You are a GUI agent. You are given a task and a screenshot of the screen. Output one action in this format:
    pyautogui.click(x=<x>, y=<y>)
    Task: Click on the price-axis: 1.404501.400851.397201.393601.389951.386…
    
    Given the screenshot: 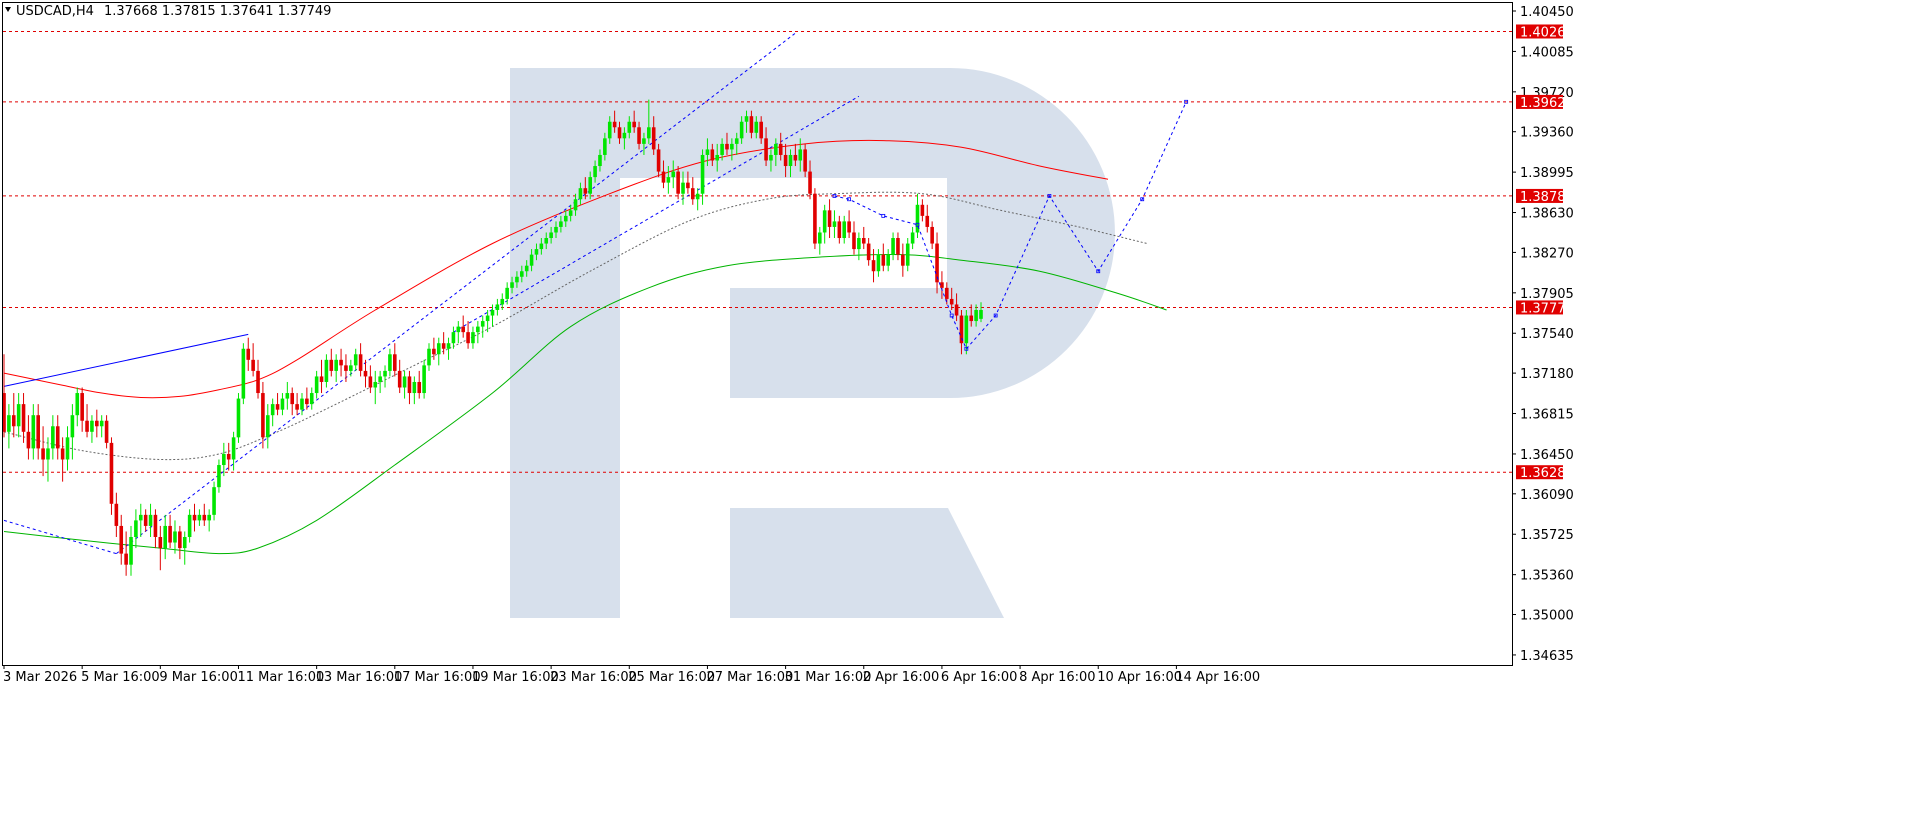 What is the action you would take?
    pyautogui.click(x=1543, y=334)
    